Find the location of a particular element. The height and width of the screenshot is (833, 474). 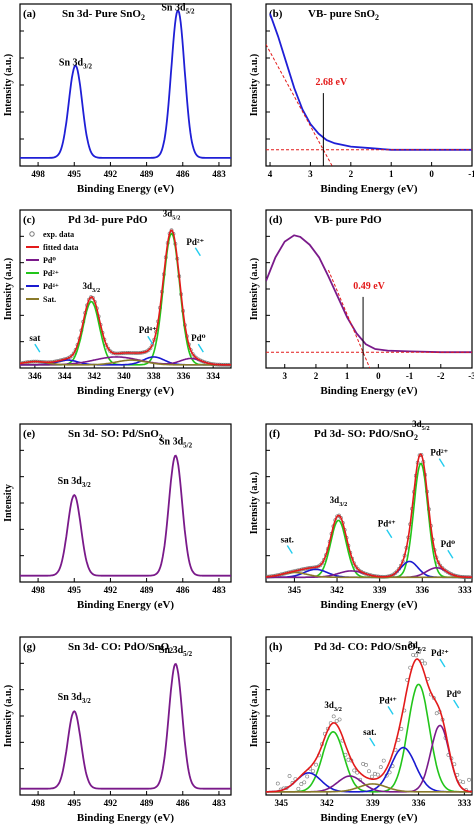

x-tick-label: 342 is located at coordinates (327, 803).